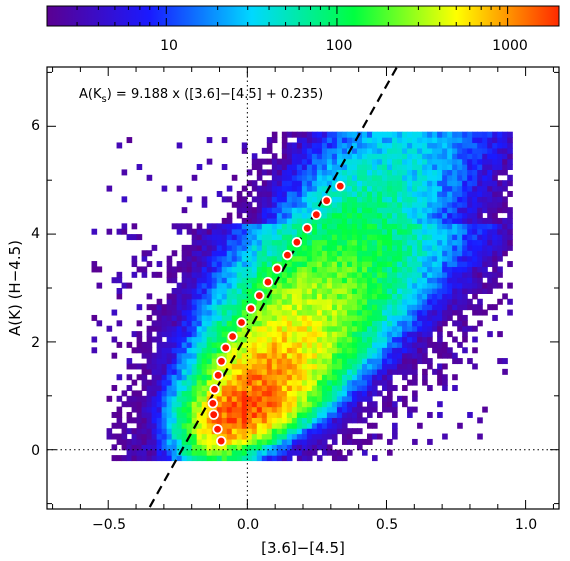 The height and width of the screenshot is (561, 570). Describe the element at coordinates (213, 414) in the screenshot. I see `median-point` at that location.